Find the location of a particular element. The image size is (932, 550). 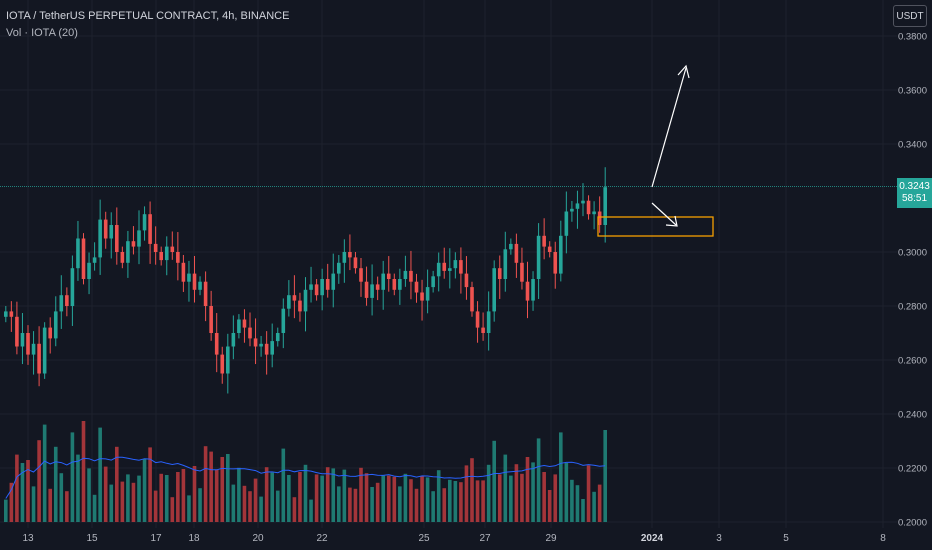

time-tick-label: 22 is located at coordinates (322, 538).